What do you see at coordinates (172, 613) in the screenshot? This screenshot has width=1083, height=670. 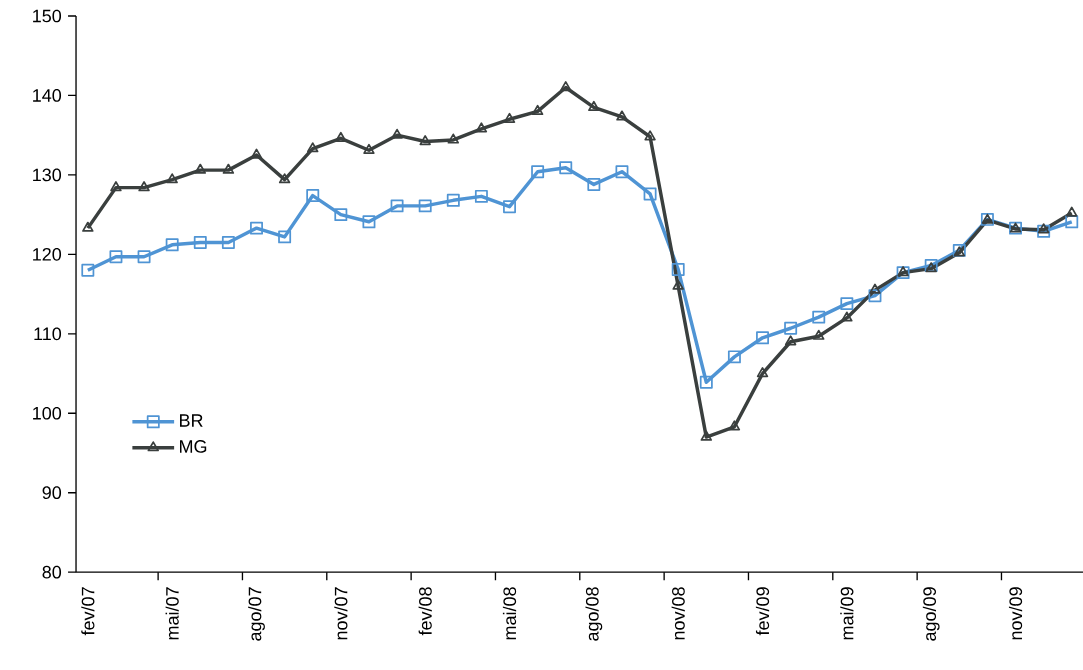 I see `x-tick-label: mai/07` at bounding box center [172, 613].